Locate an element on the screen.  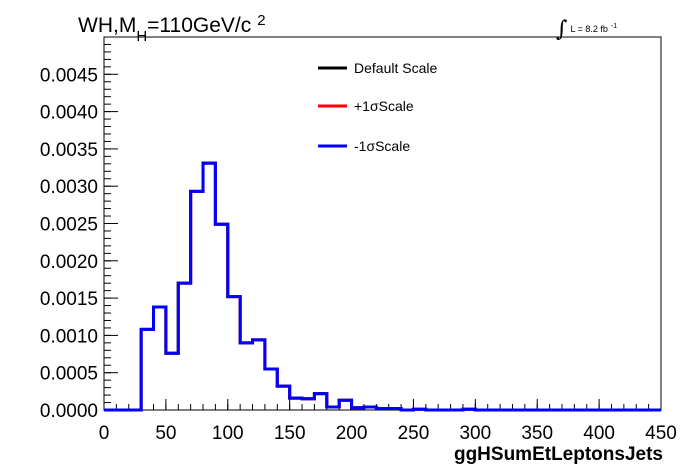
legend: Default Scale +1σScale -1σScale is located at coordinates (377, 107).